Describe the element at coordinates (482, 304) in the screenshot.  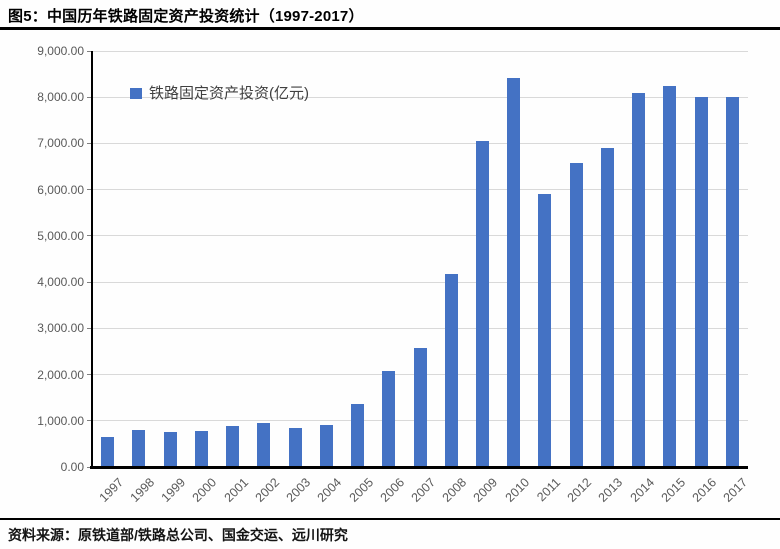
I see `bar-2009` at that location.